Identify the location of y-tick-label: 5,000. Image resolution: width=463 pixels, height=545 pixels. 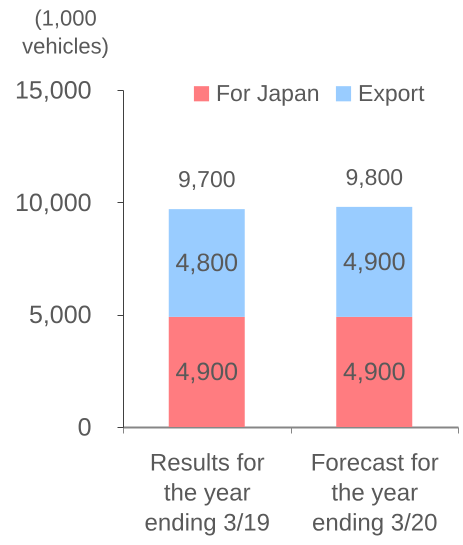
(60, 315).